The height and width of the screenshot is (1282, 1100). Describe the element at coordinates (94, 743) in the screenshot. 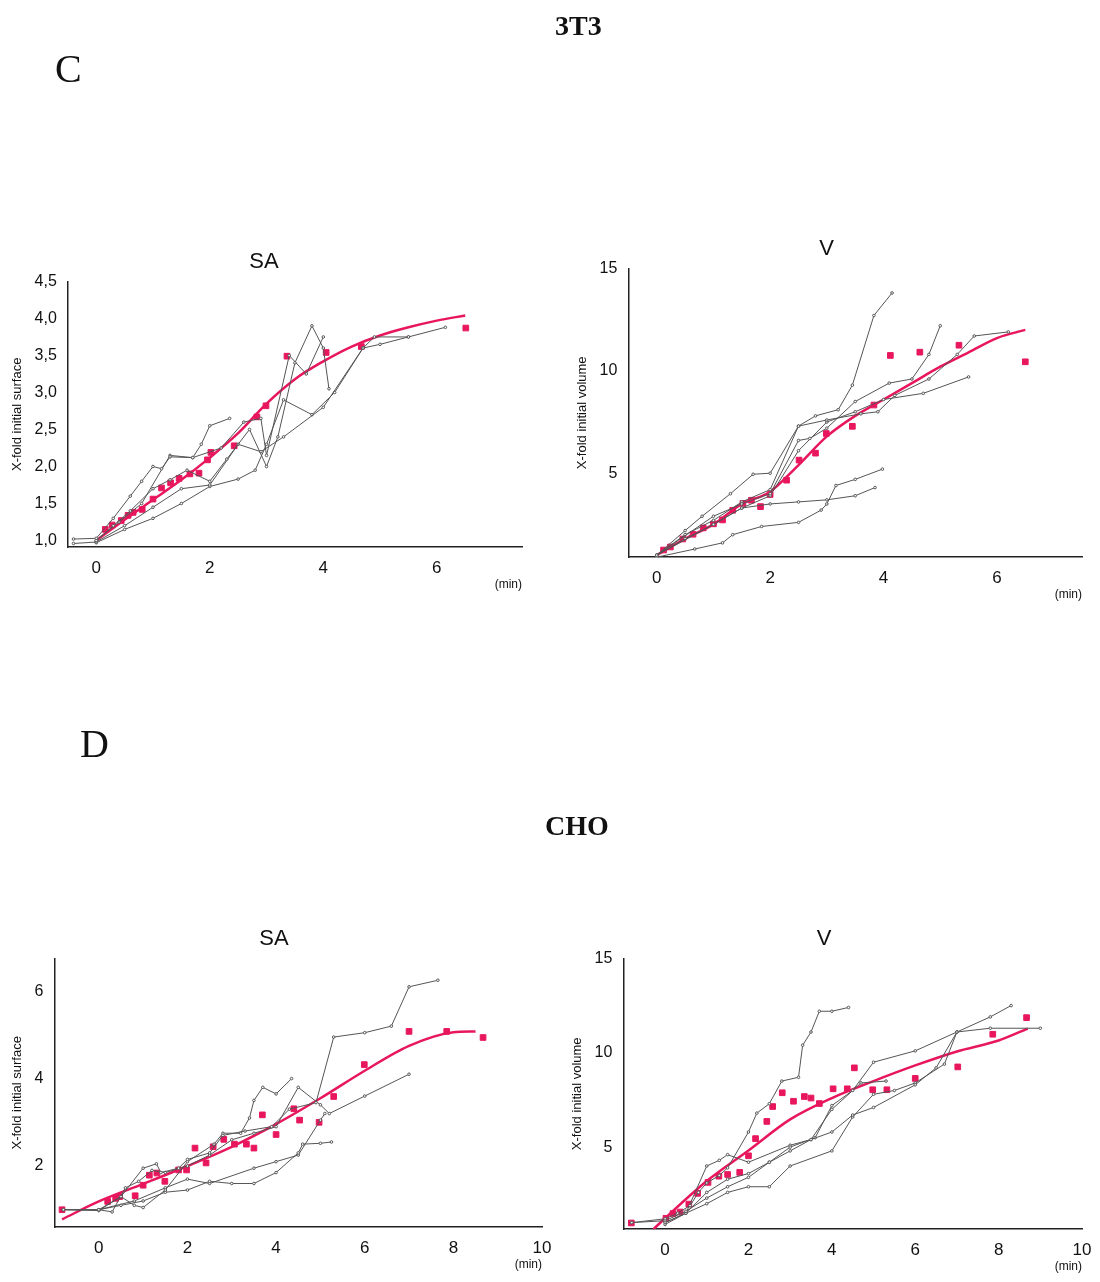

I see `text: D` at that location.